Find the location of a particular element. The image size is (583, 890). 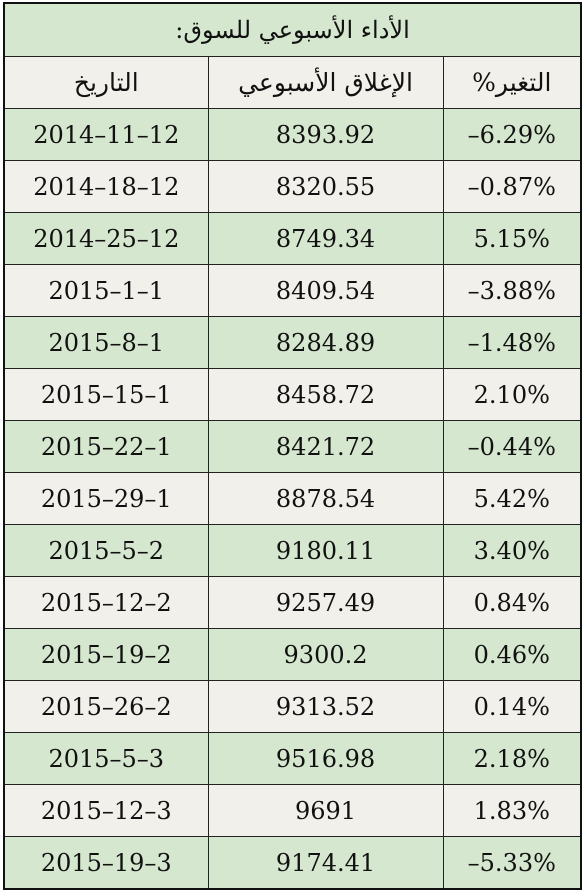

table-row: 2.10% 8458.72 2015–15–1 is located at coordinates (292, 394).